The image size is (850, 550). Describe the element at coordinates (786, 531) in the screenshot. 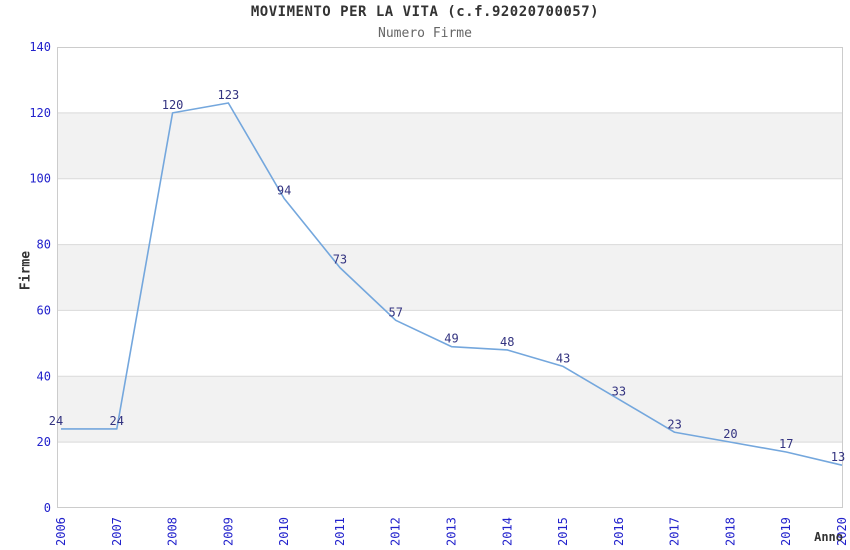

I see `x-tick-label: 2019` at that location.